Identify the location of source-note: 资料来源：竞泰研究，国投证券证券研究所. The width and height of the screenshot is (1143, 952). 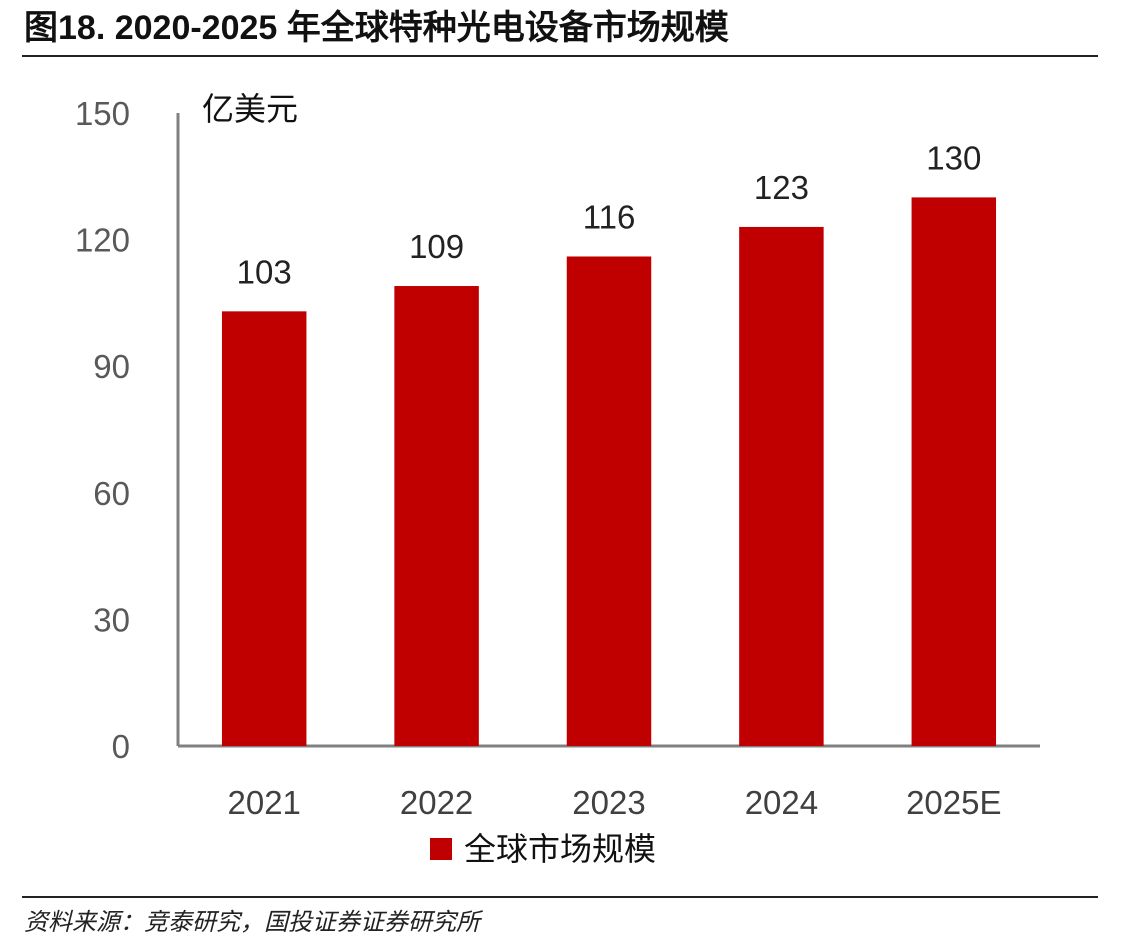
(252, 922).